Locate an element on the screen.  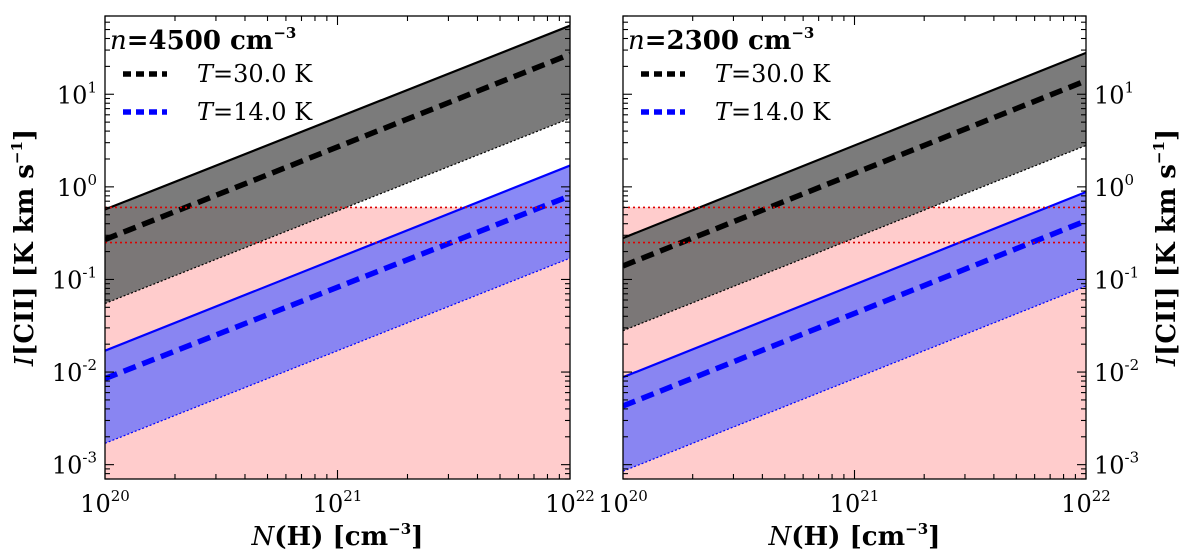
panel-title: n=4500 cm−3 is located at coordinates (203, 40).